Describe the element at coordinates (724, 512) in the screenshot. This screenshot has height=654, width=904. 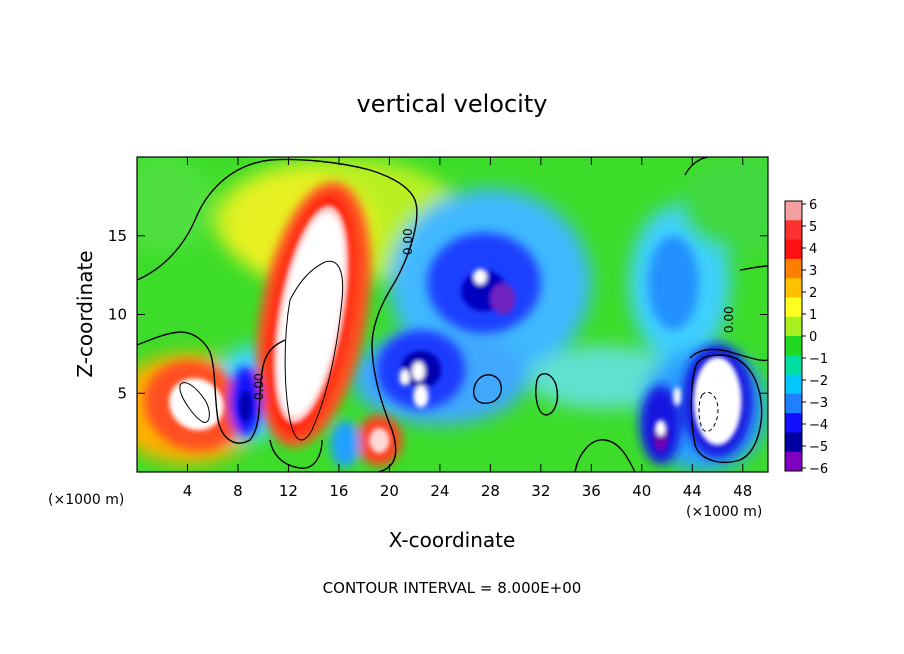
I see `x-unit-right: (×1000 m)` at that location.